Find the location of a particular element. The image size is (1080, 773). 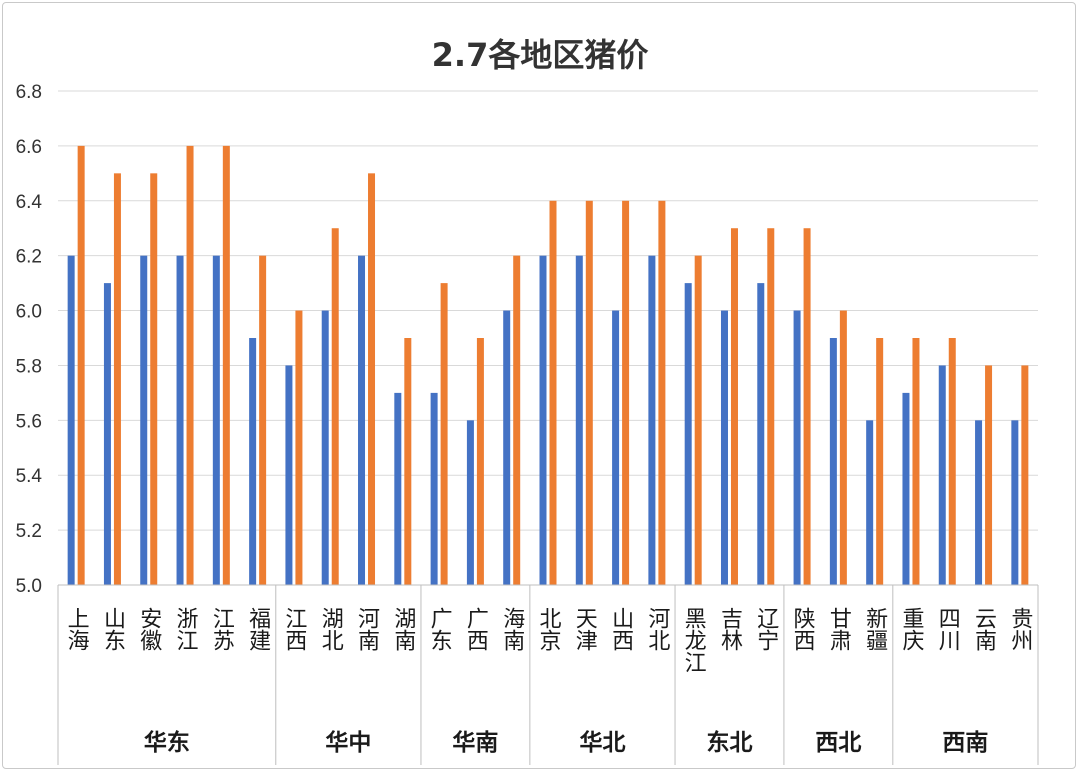

y-tick-label: 6.8 is located at coordinates (29, 92).